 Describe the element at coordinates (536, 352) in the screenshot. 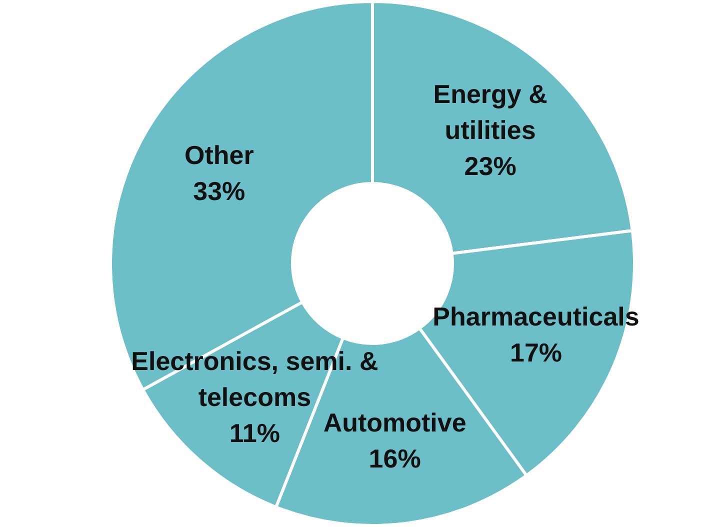

I see `data-label: 17%` at that location.